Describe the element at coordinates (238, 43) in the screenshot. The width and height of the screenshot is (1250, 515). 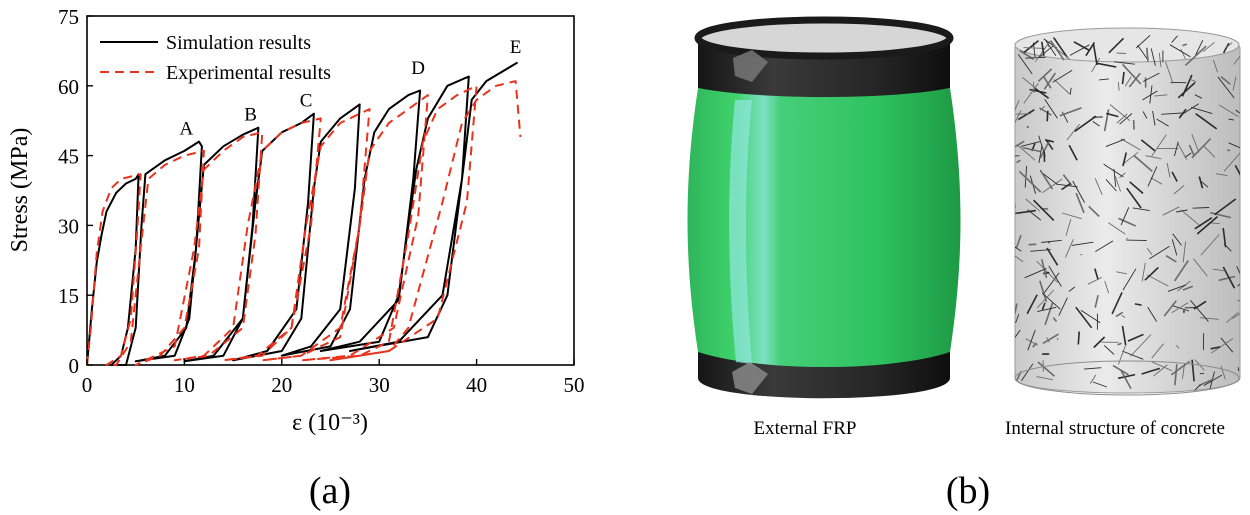
I see `legend-simulation-label: Simulation results` at that location.